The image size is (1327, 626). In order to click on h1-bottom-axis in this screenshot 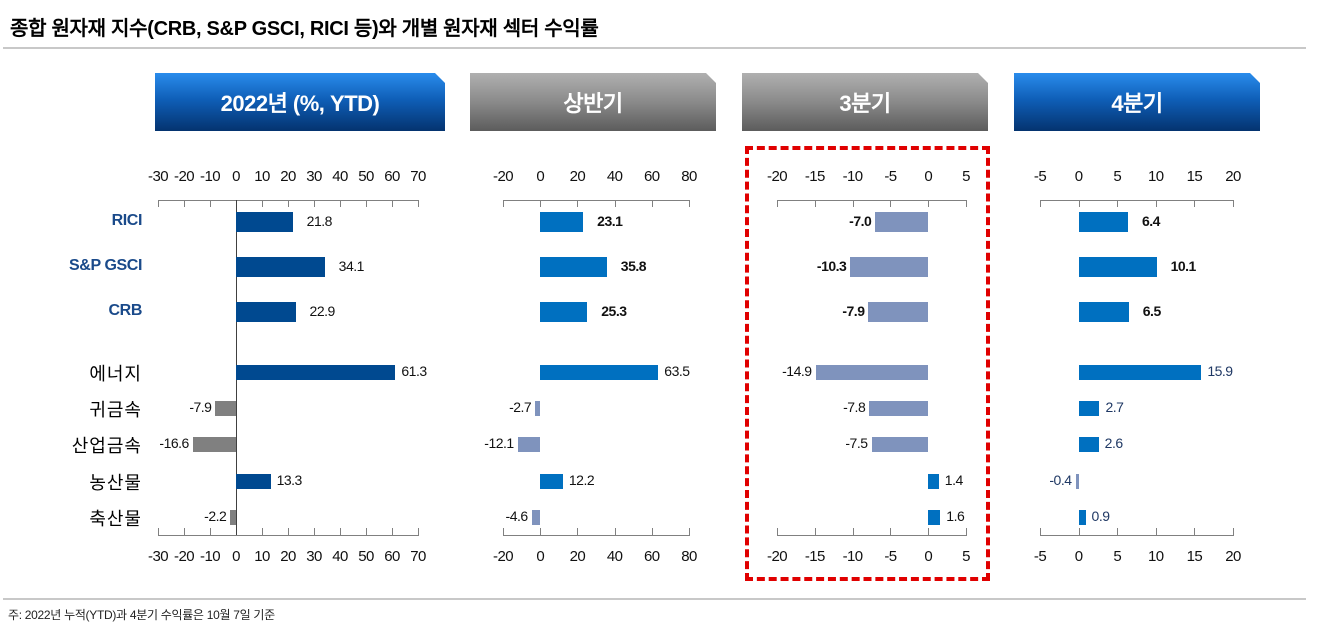, I will do `click(596, 535)`.